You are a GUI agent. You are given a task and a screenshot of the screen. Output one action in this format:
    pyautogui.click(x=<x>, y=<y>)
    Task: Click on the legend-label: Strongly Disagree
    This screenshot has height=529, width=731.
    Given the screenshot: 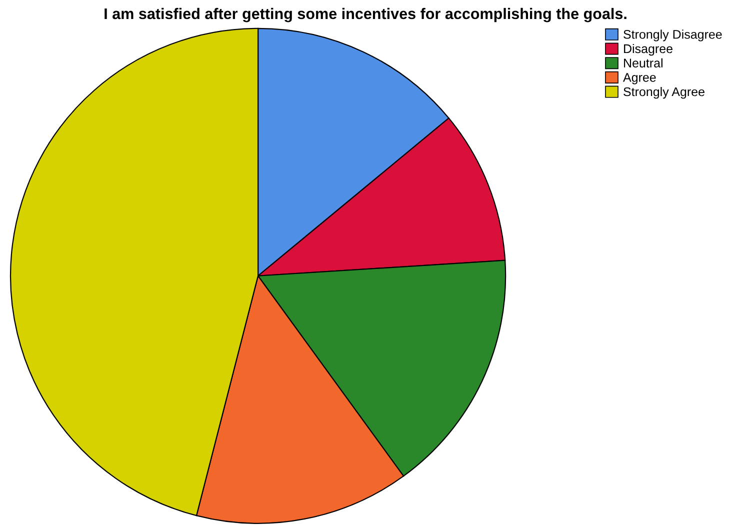 What is the action you would take?
    pyautogui.click(x=673, y=36)
    